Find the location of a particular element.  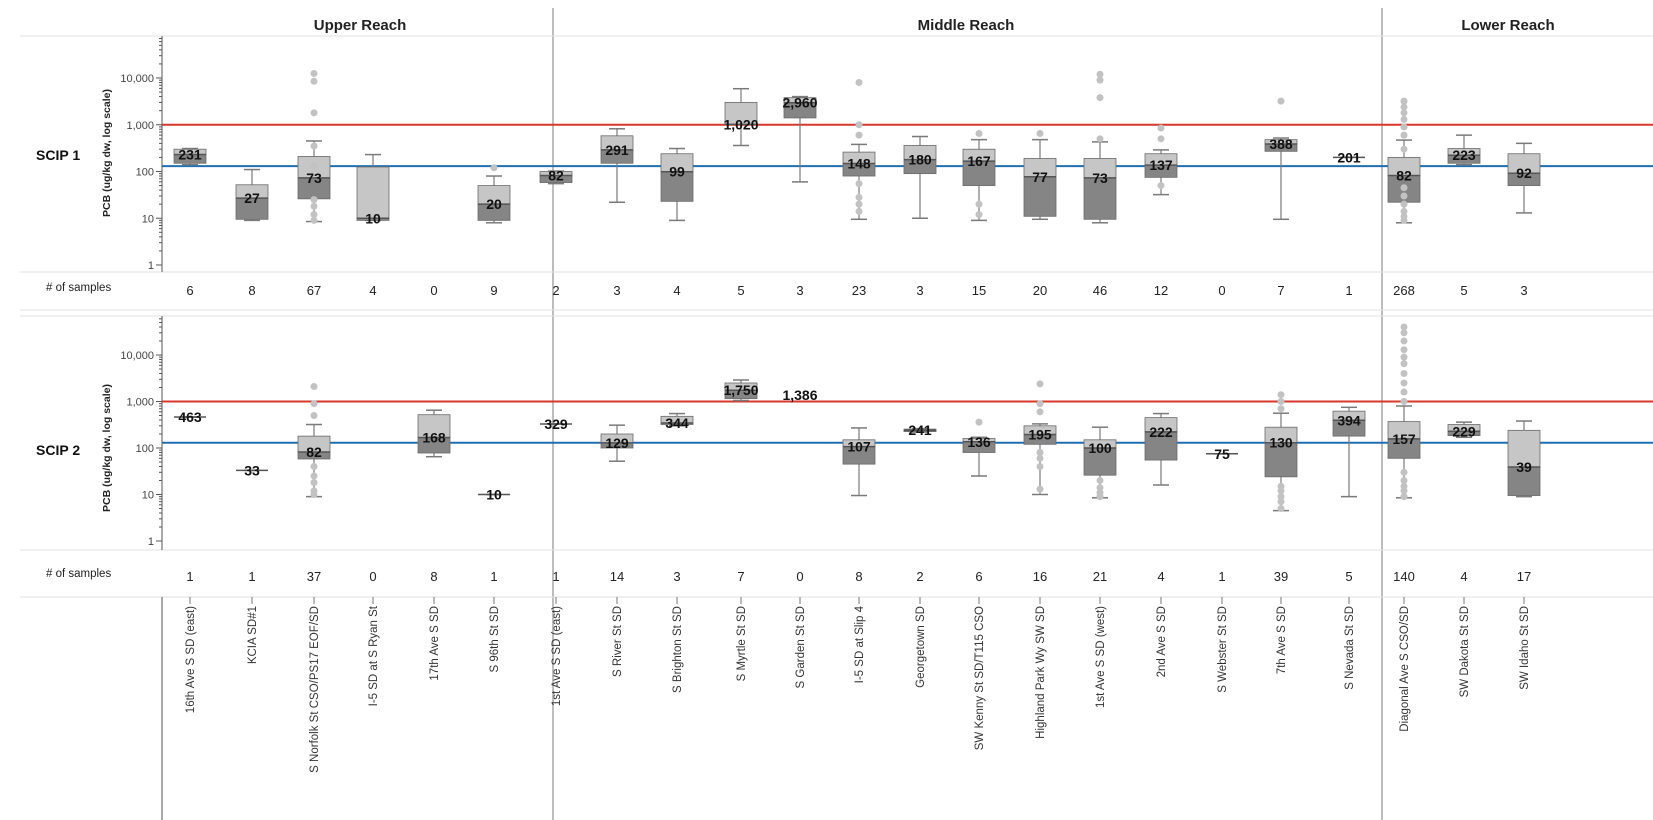

samples-row-label: # of samples is located at coordinates (78, 288).